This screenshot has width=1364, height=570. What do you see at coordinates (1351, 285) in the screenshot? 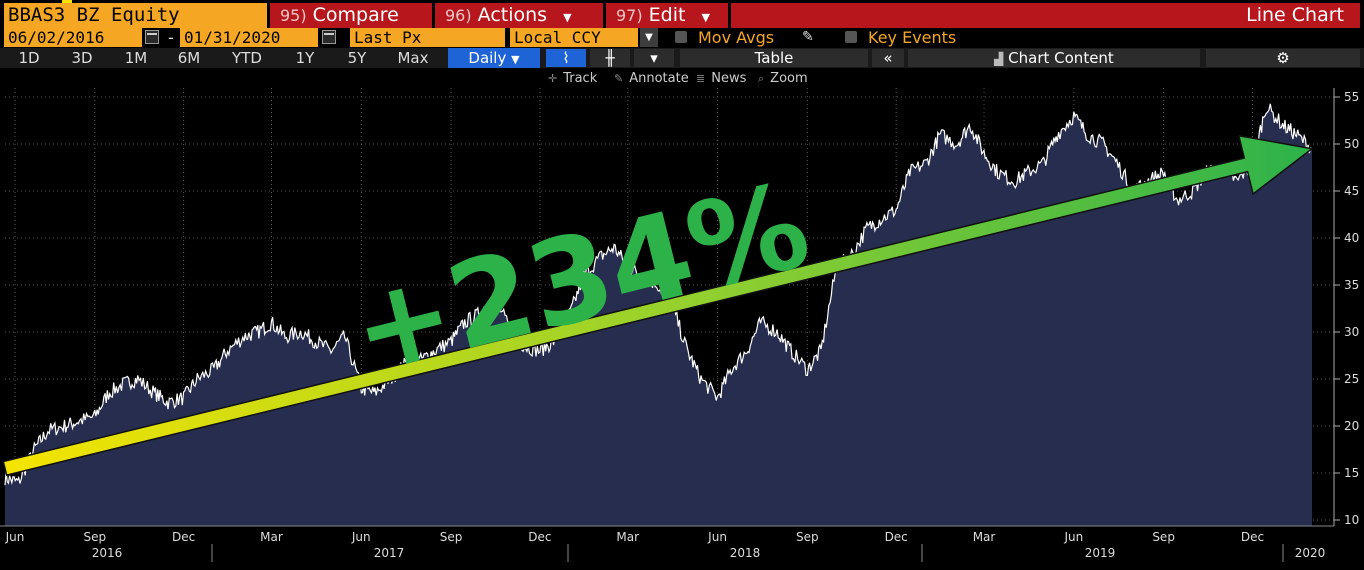
I see `y-tick-label: 35` at bounding box center [1351, 285].